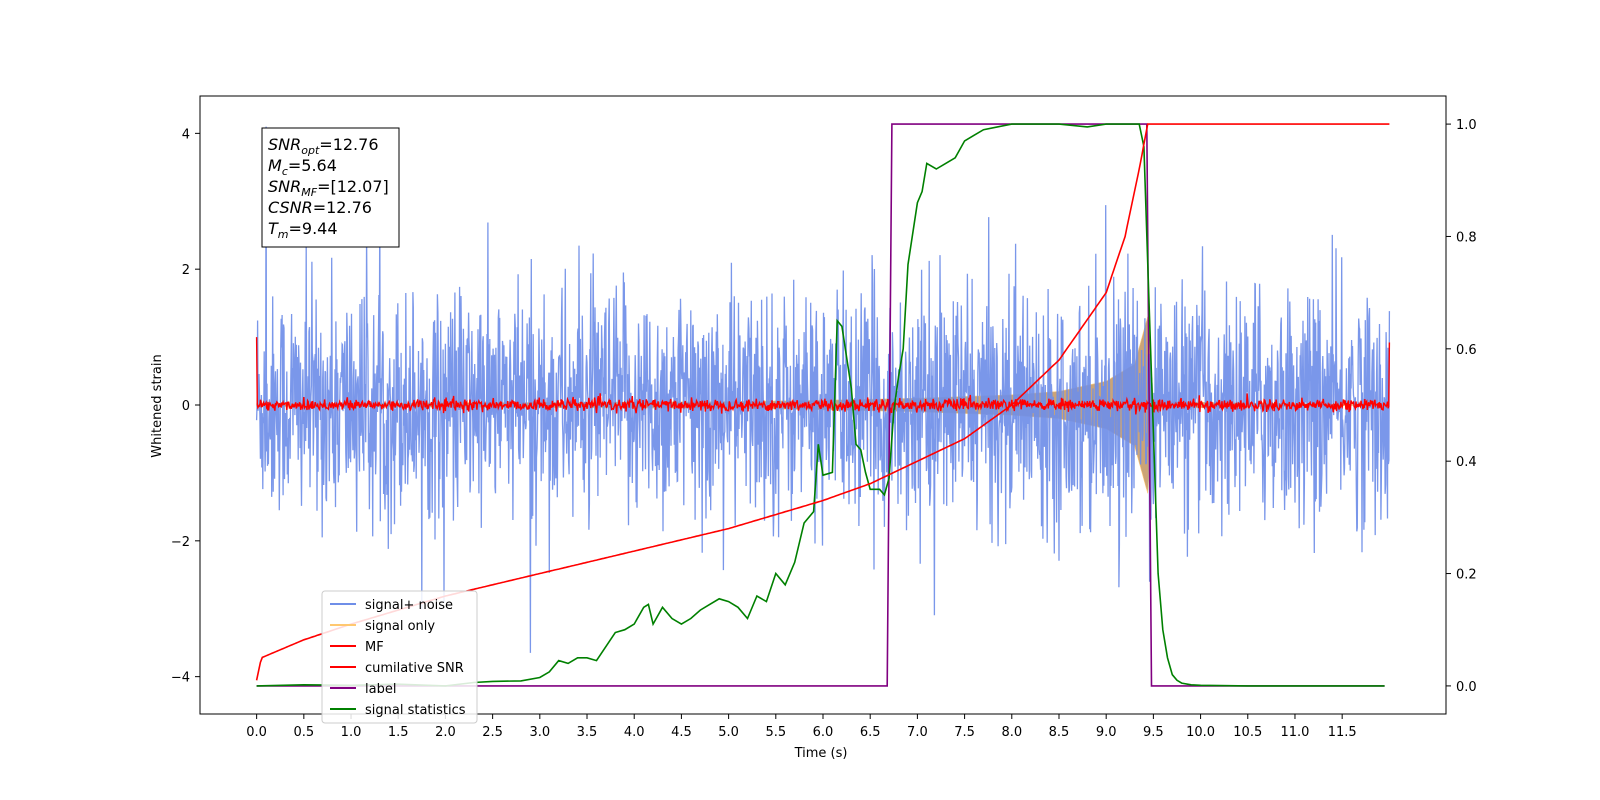  Describe the element at coordinates (870, 732) in the screenshot. I see `x-tick-label: 6.5` at that location.